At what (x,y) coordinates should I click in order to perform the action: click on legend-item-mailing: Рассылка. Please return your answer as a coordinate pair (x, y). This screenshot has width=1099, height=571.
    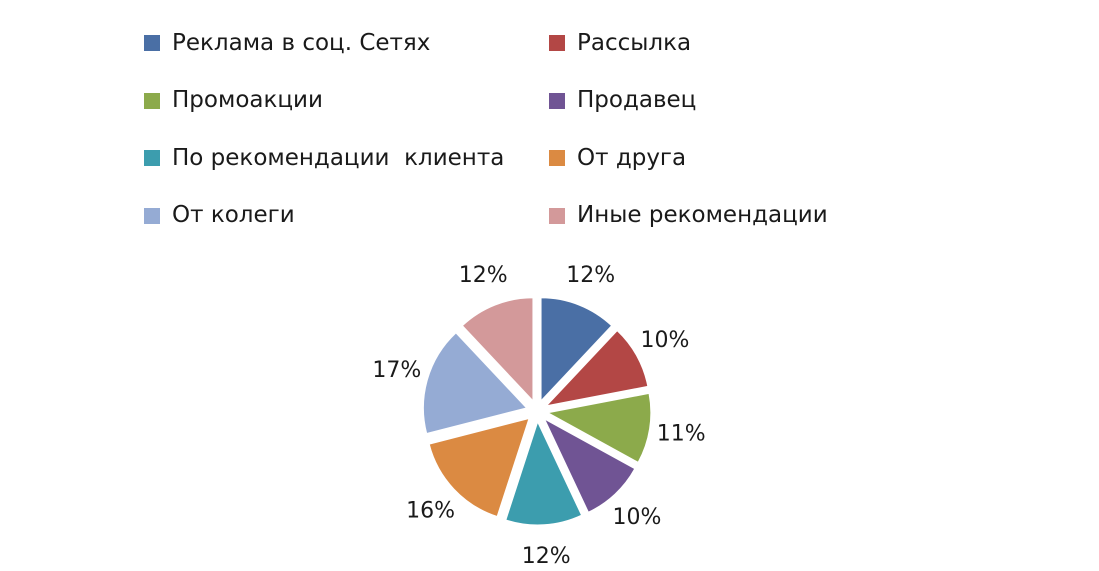
    Looking at the image, I should click on (726, 43).